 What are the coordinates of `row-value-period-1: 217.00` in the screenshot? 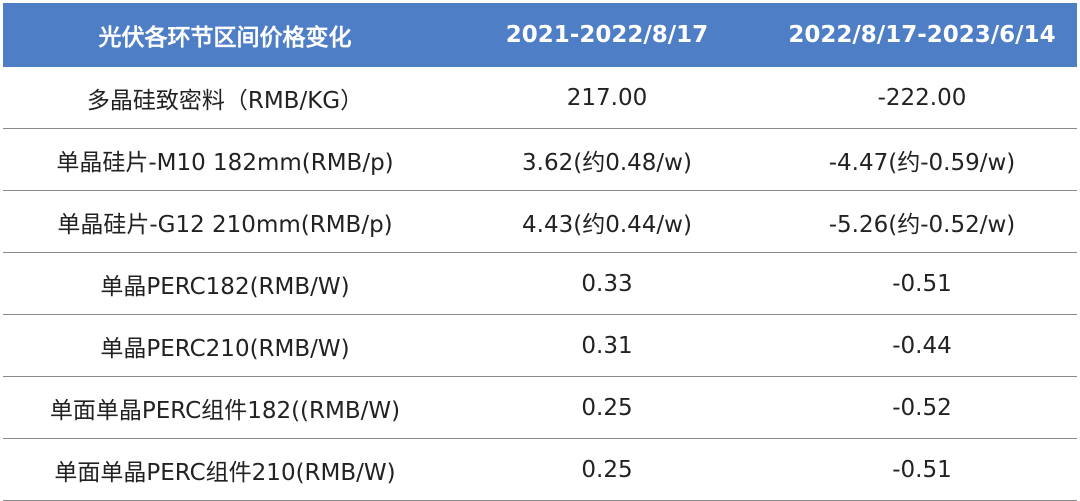 It's located at (607, 97).